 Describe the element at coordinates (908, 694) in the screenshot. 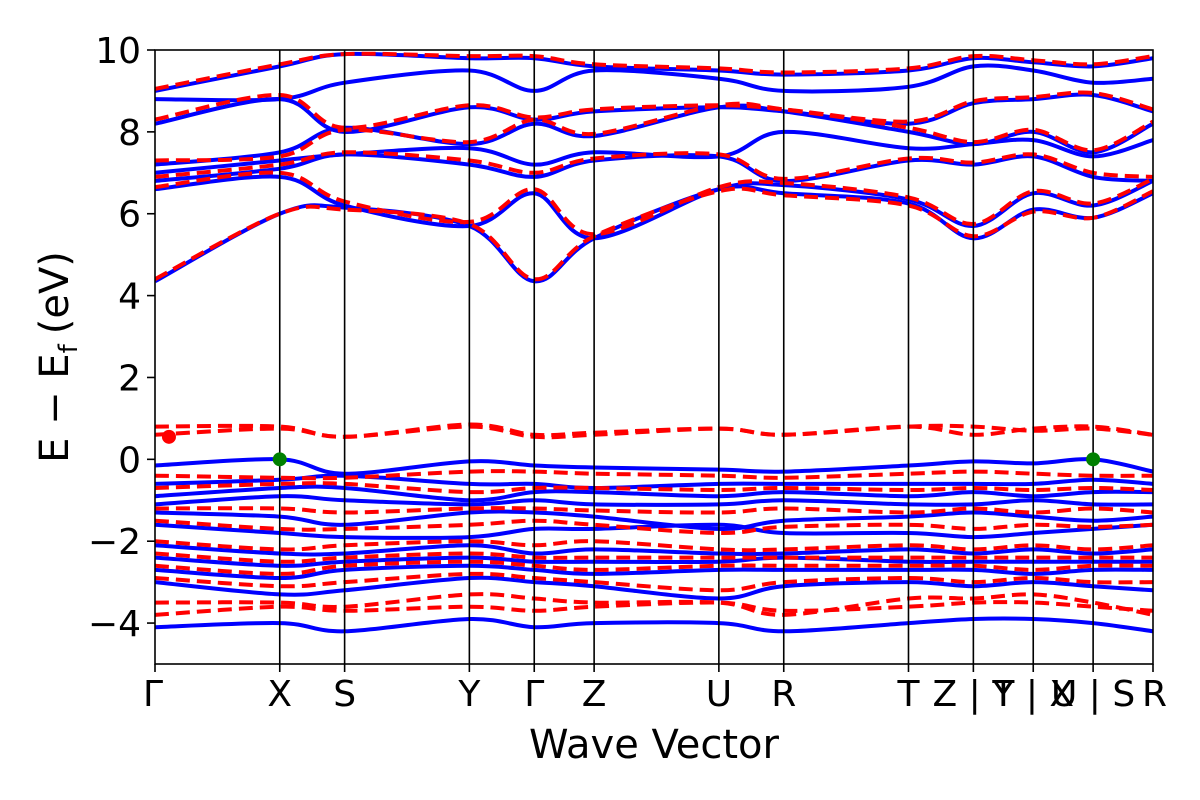

I see `kpoint-label-8: T` at that location.